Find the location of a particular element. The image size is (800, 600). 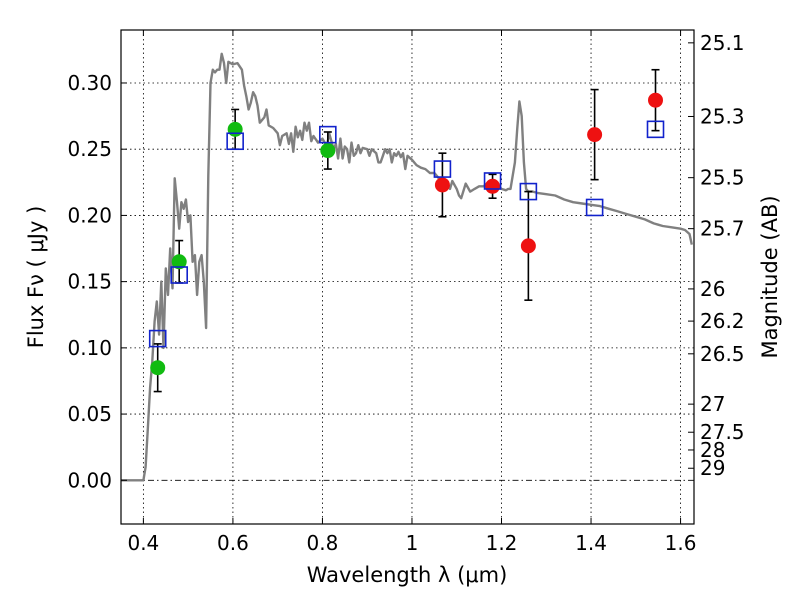

y2-tick-label: 26.2 is located at coordinates (722, 321).